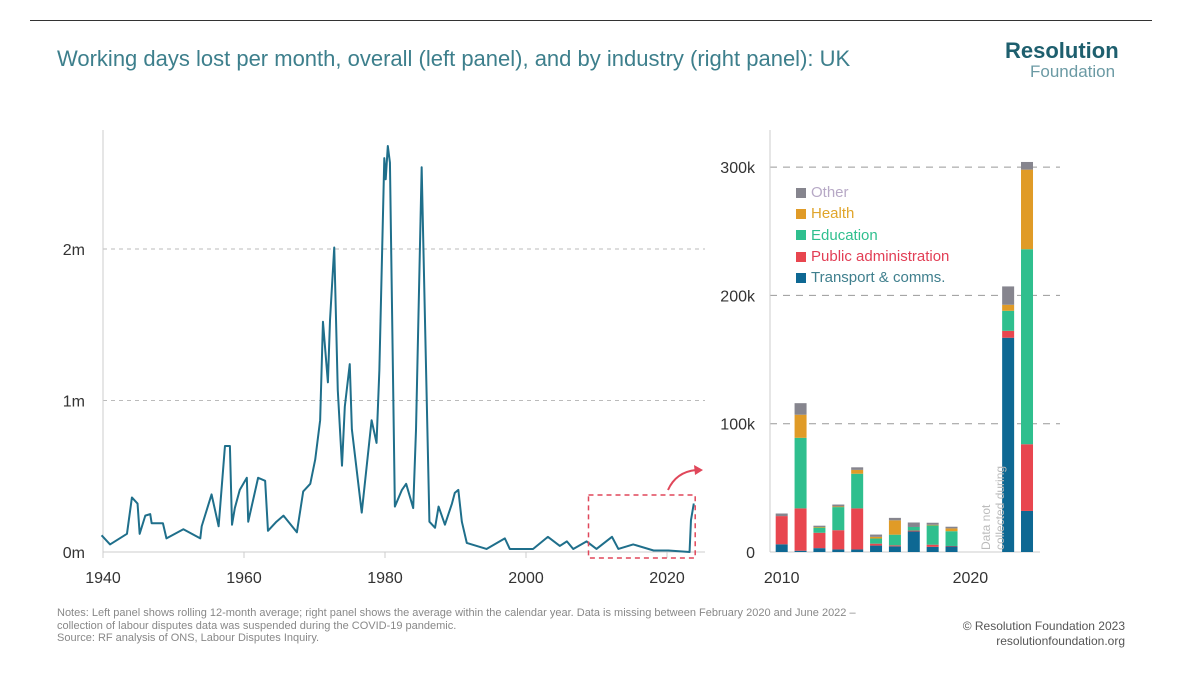 The image size is (1182, 680). I want to click on bar-segment-education-2013, so click(838, 519).